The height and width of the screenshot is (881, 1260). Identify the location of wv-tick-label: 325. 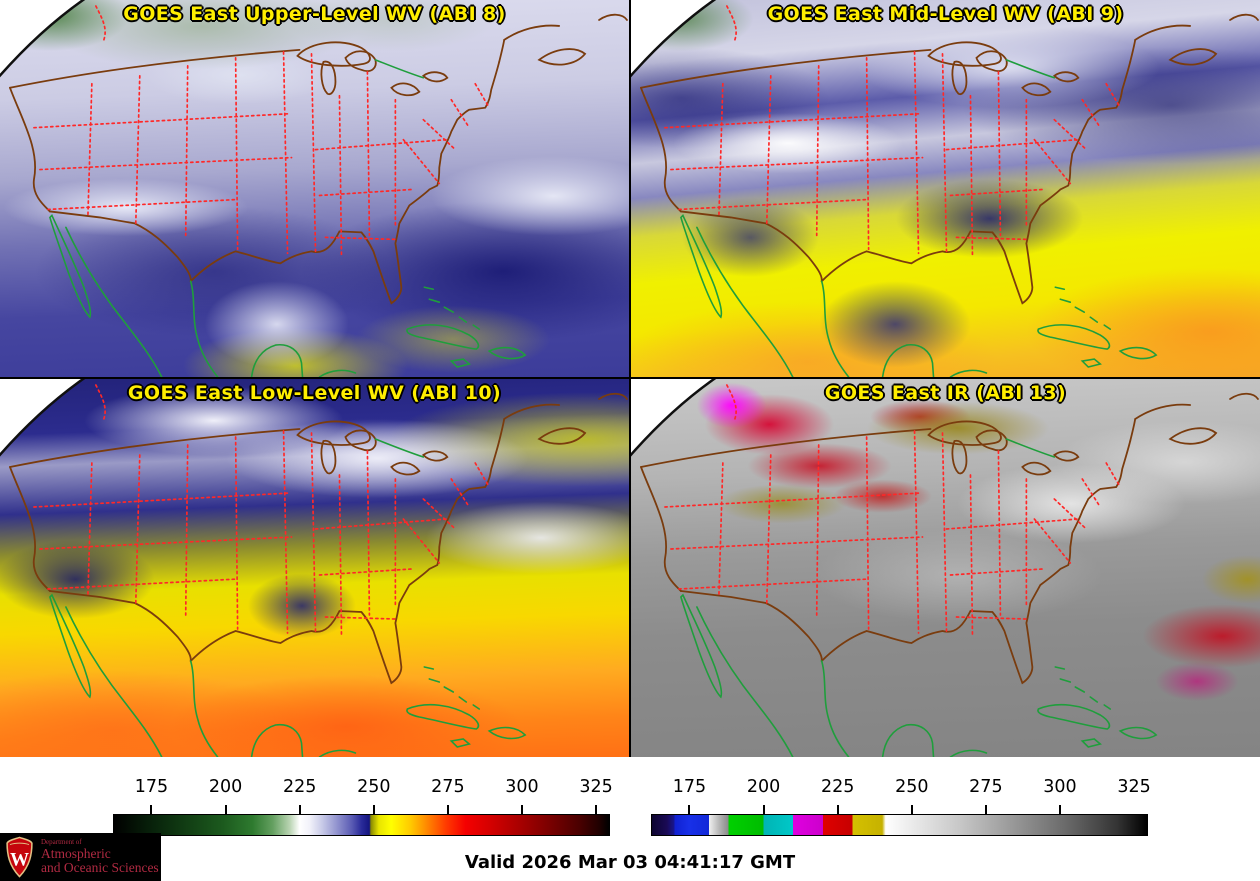
(596, 787).